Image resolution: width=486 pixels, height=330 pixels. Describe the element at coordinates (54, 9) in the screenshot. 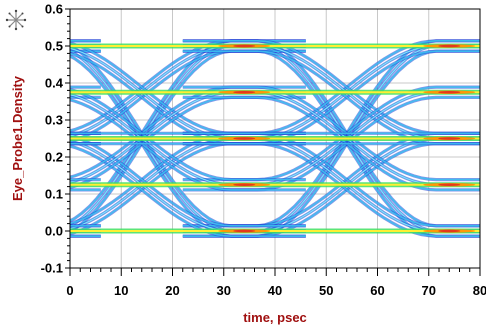

I see `y-tick-label: 0.6` at that location.